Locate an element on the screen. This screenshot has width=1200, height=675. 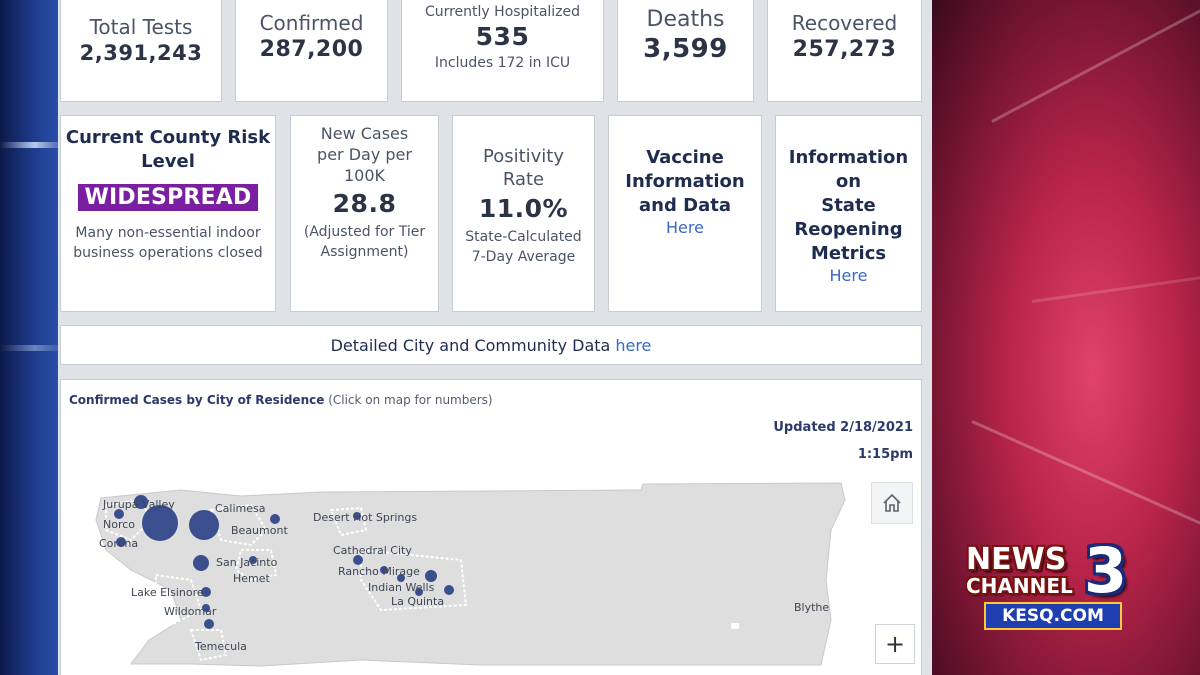
positivity-note-line2: 7-Day Average is located at coordinates (523, 257).